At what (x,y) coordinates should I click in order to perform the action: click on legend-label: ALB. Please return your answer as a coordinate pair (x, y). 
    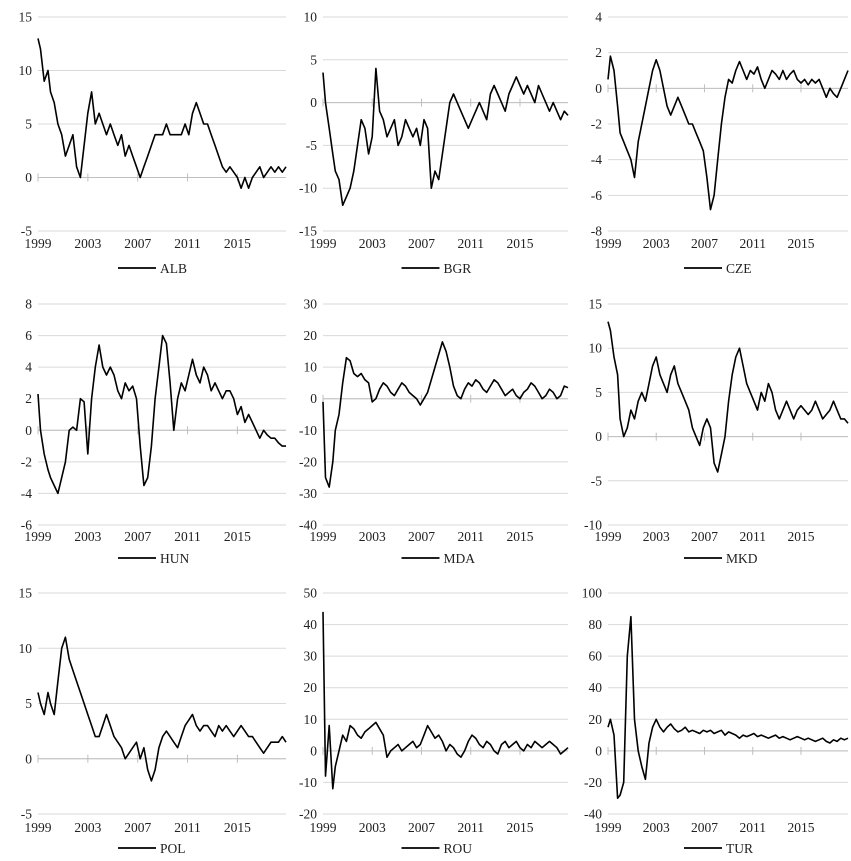
    Looking at the image, I should click on (173, 268).